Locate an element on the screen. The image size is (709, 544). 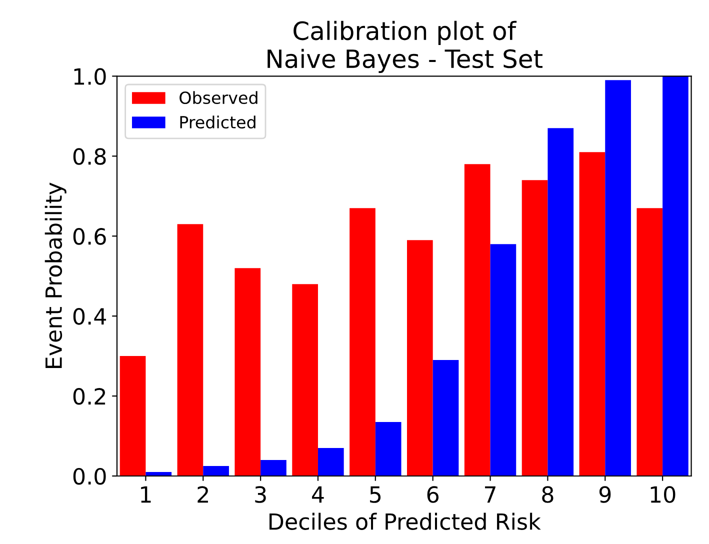
y-tick-label: 0.0 is located at coordinates (89, 476).